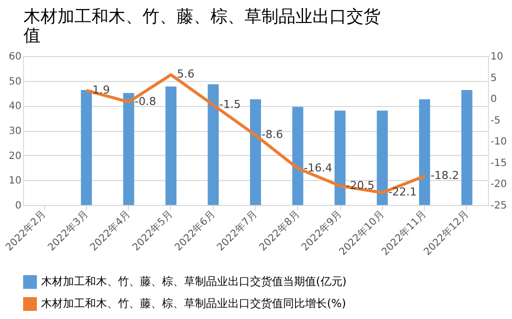 Image resolution: width=512 pixels, height=319 pixels. Describe the element at coordinates (445, 175) in the screenshot. I see `data-label: -18.2` at that location.